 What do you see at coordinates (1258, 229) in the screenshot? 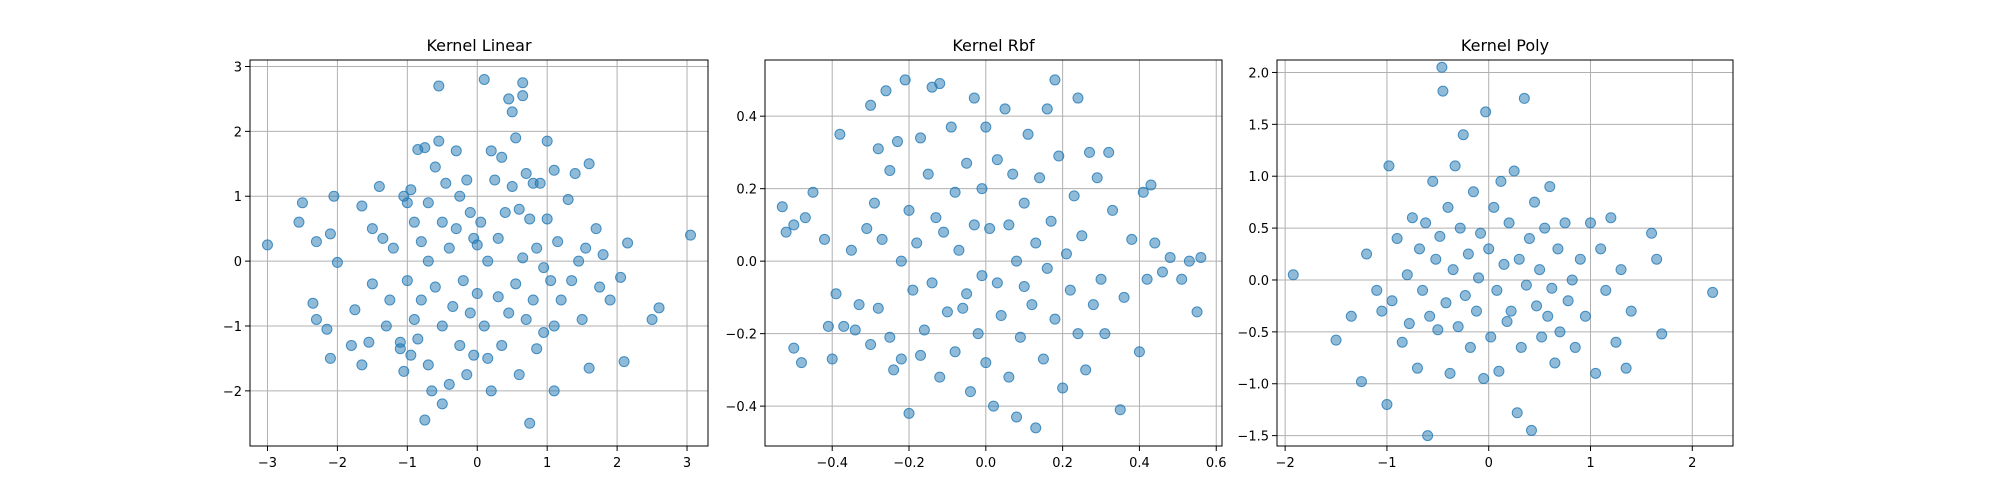
I see `y-tick-label: 0.5` at bounding box center [1258, 229].